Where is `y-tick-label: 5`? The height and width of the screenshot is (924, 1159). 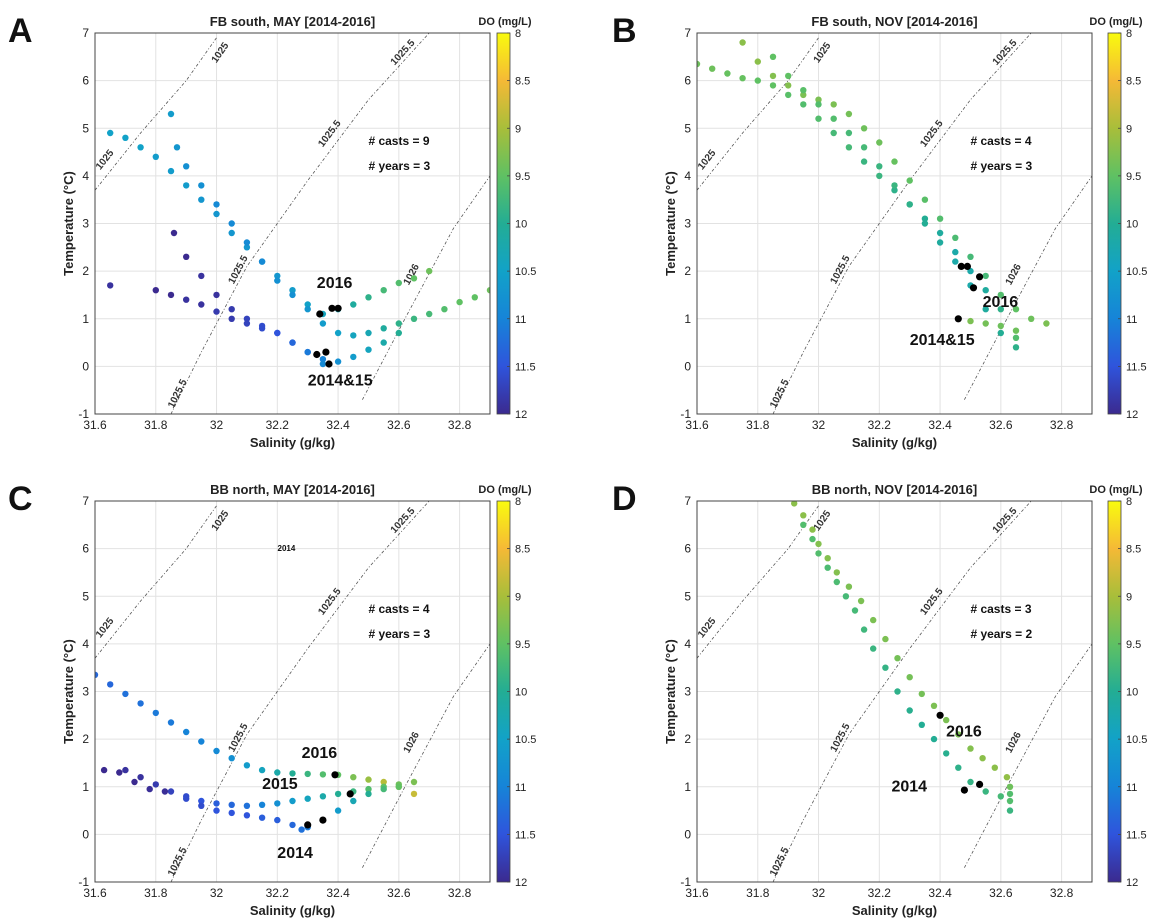
y-tick-label: 5 is located at coordinates (687, 596).